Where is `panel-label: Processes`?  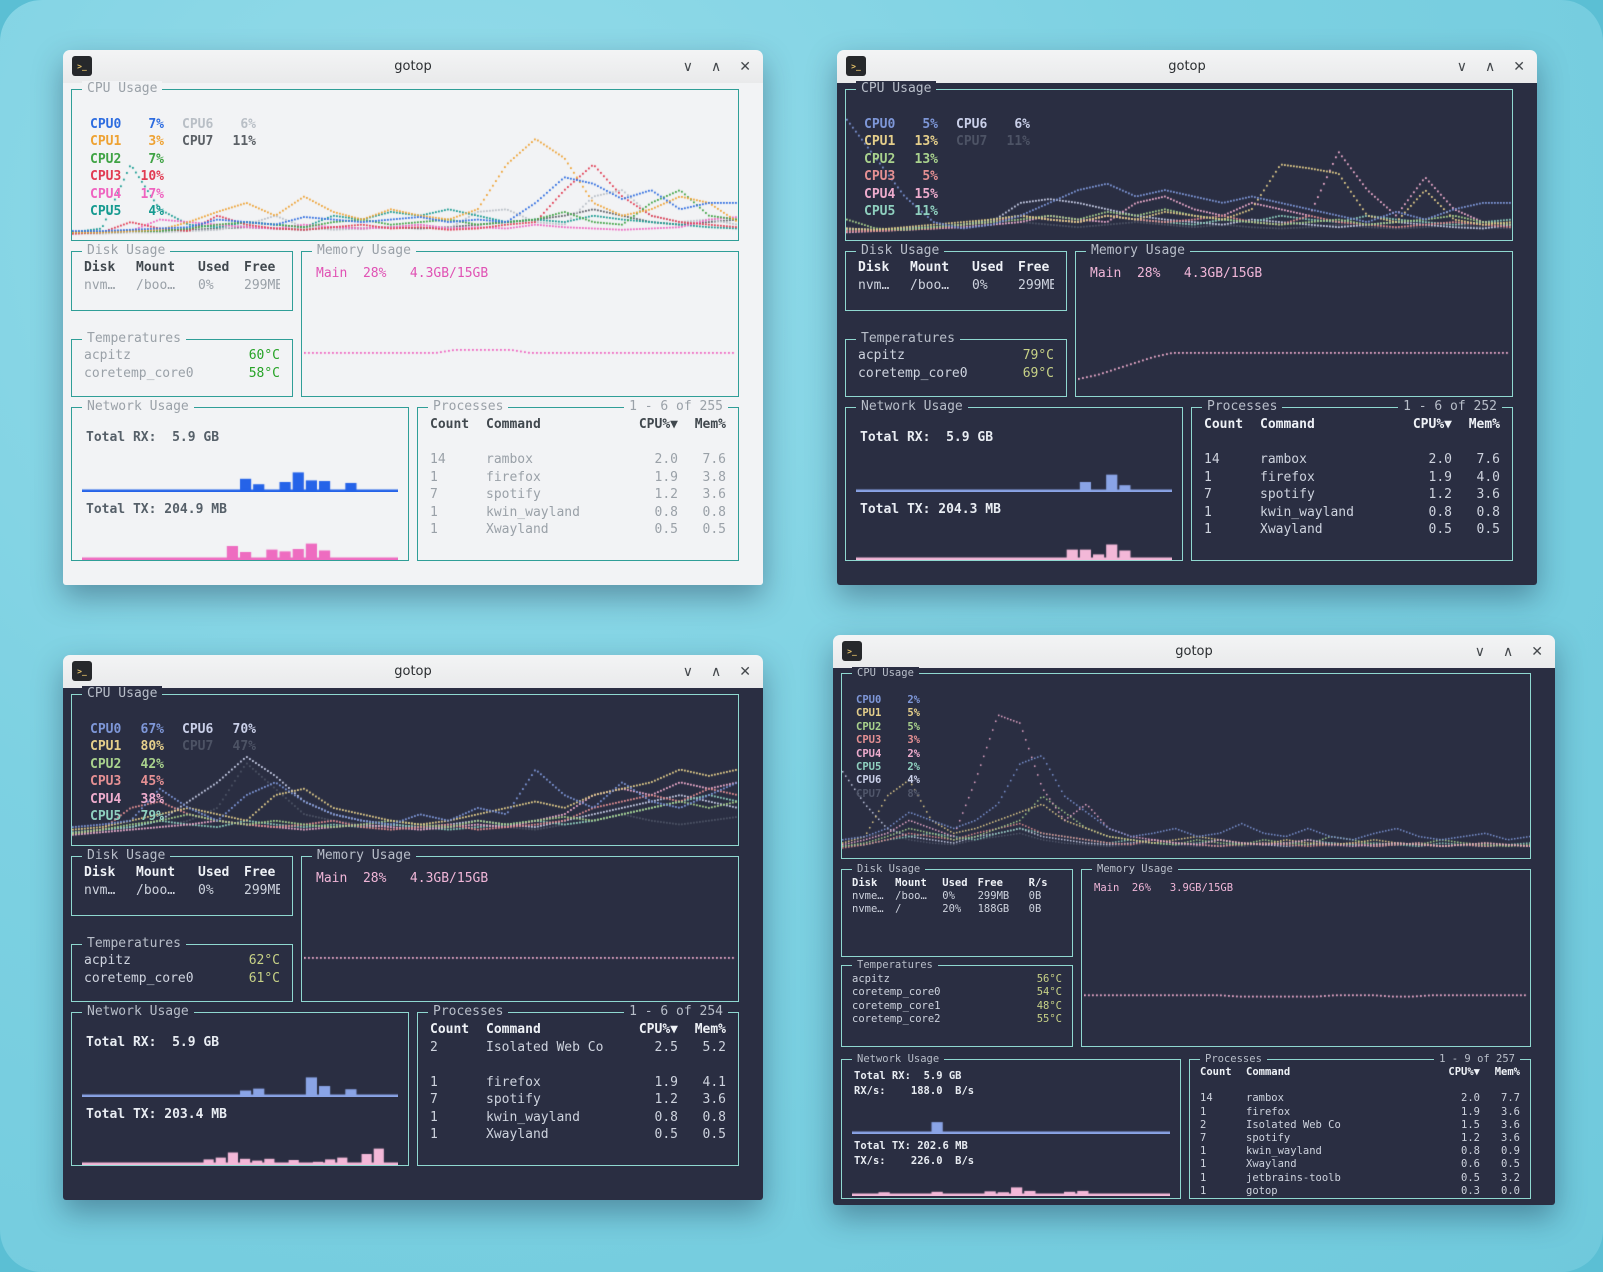 panel-label: Processes is located at coordinates (468, 1011).